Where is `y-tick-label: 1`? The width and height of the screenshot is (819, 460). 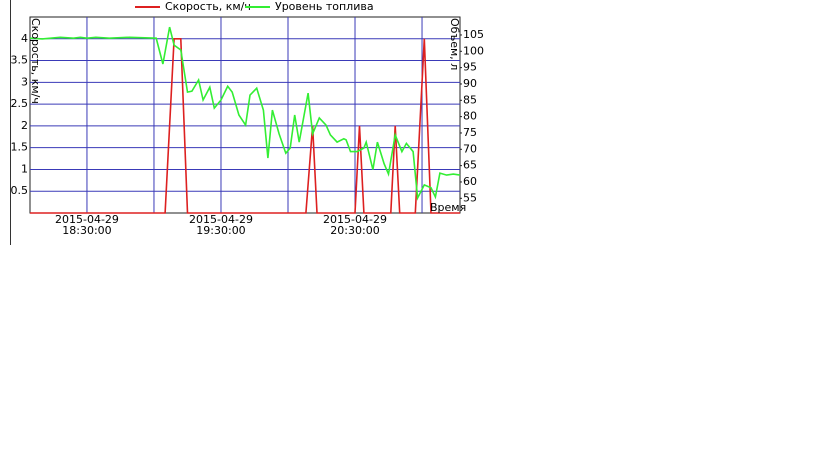 y-tick-label: 1 is located at coordinates (24, 168).